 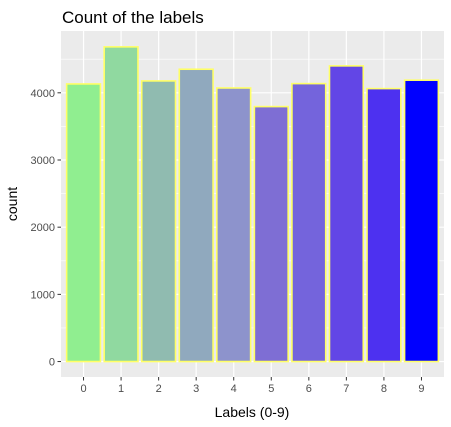 What do you see at coordinates (252, 412) in the screenshot?
I see `x-axis-title: Labels (0-9)` at bounding box center [252, 412].